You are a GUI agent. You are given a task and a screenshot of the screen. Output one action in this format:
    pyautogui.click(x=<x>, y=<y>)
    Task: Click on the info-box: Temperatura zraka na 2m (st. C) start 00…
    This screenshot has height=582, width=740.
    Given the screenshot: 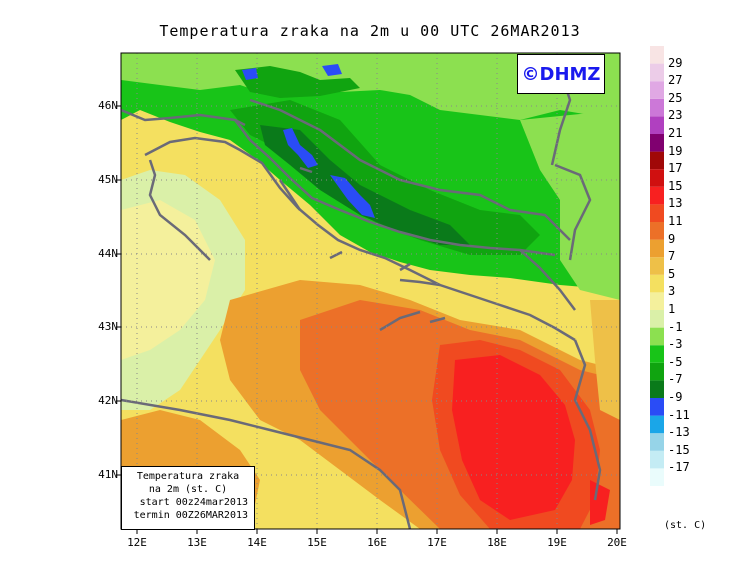 What is the action you would take?
    pyautogui.click(x=188, y=498)
    